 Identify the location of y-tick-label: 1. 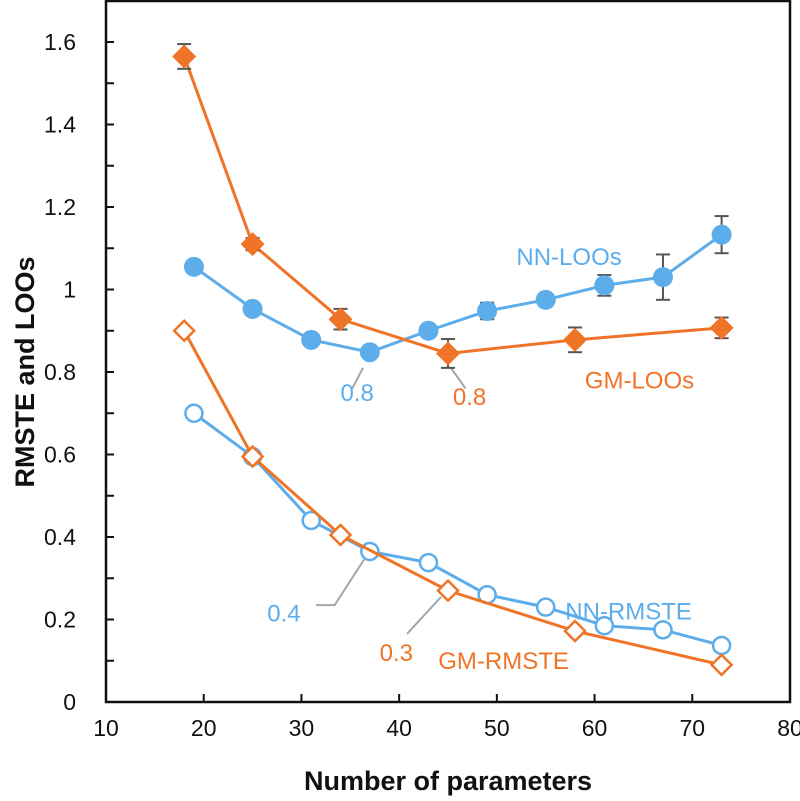
(69, 290).